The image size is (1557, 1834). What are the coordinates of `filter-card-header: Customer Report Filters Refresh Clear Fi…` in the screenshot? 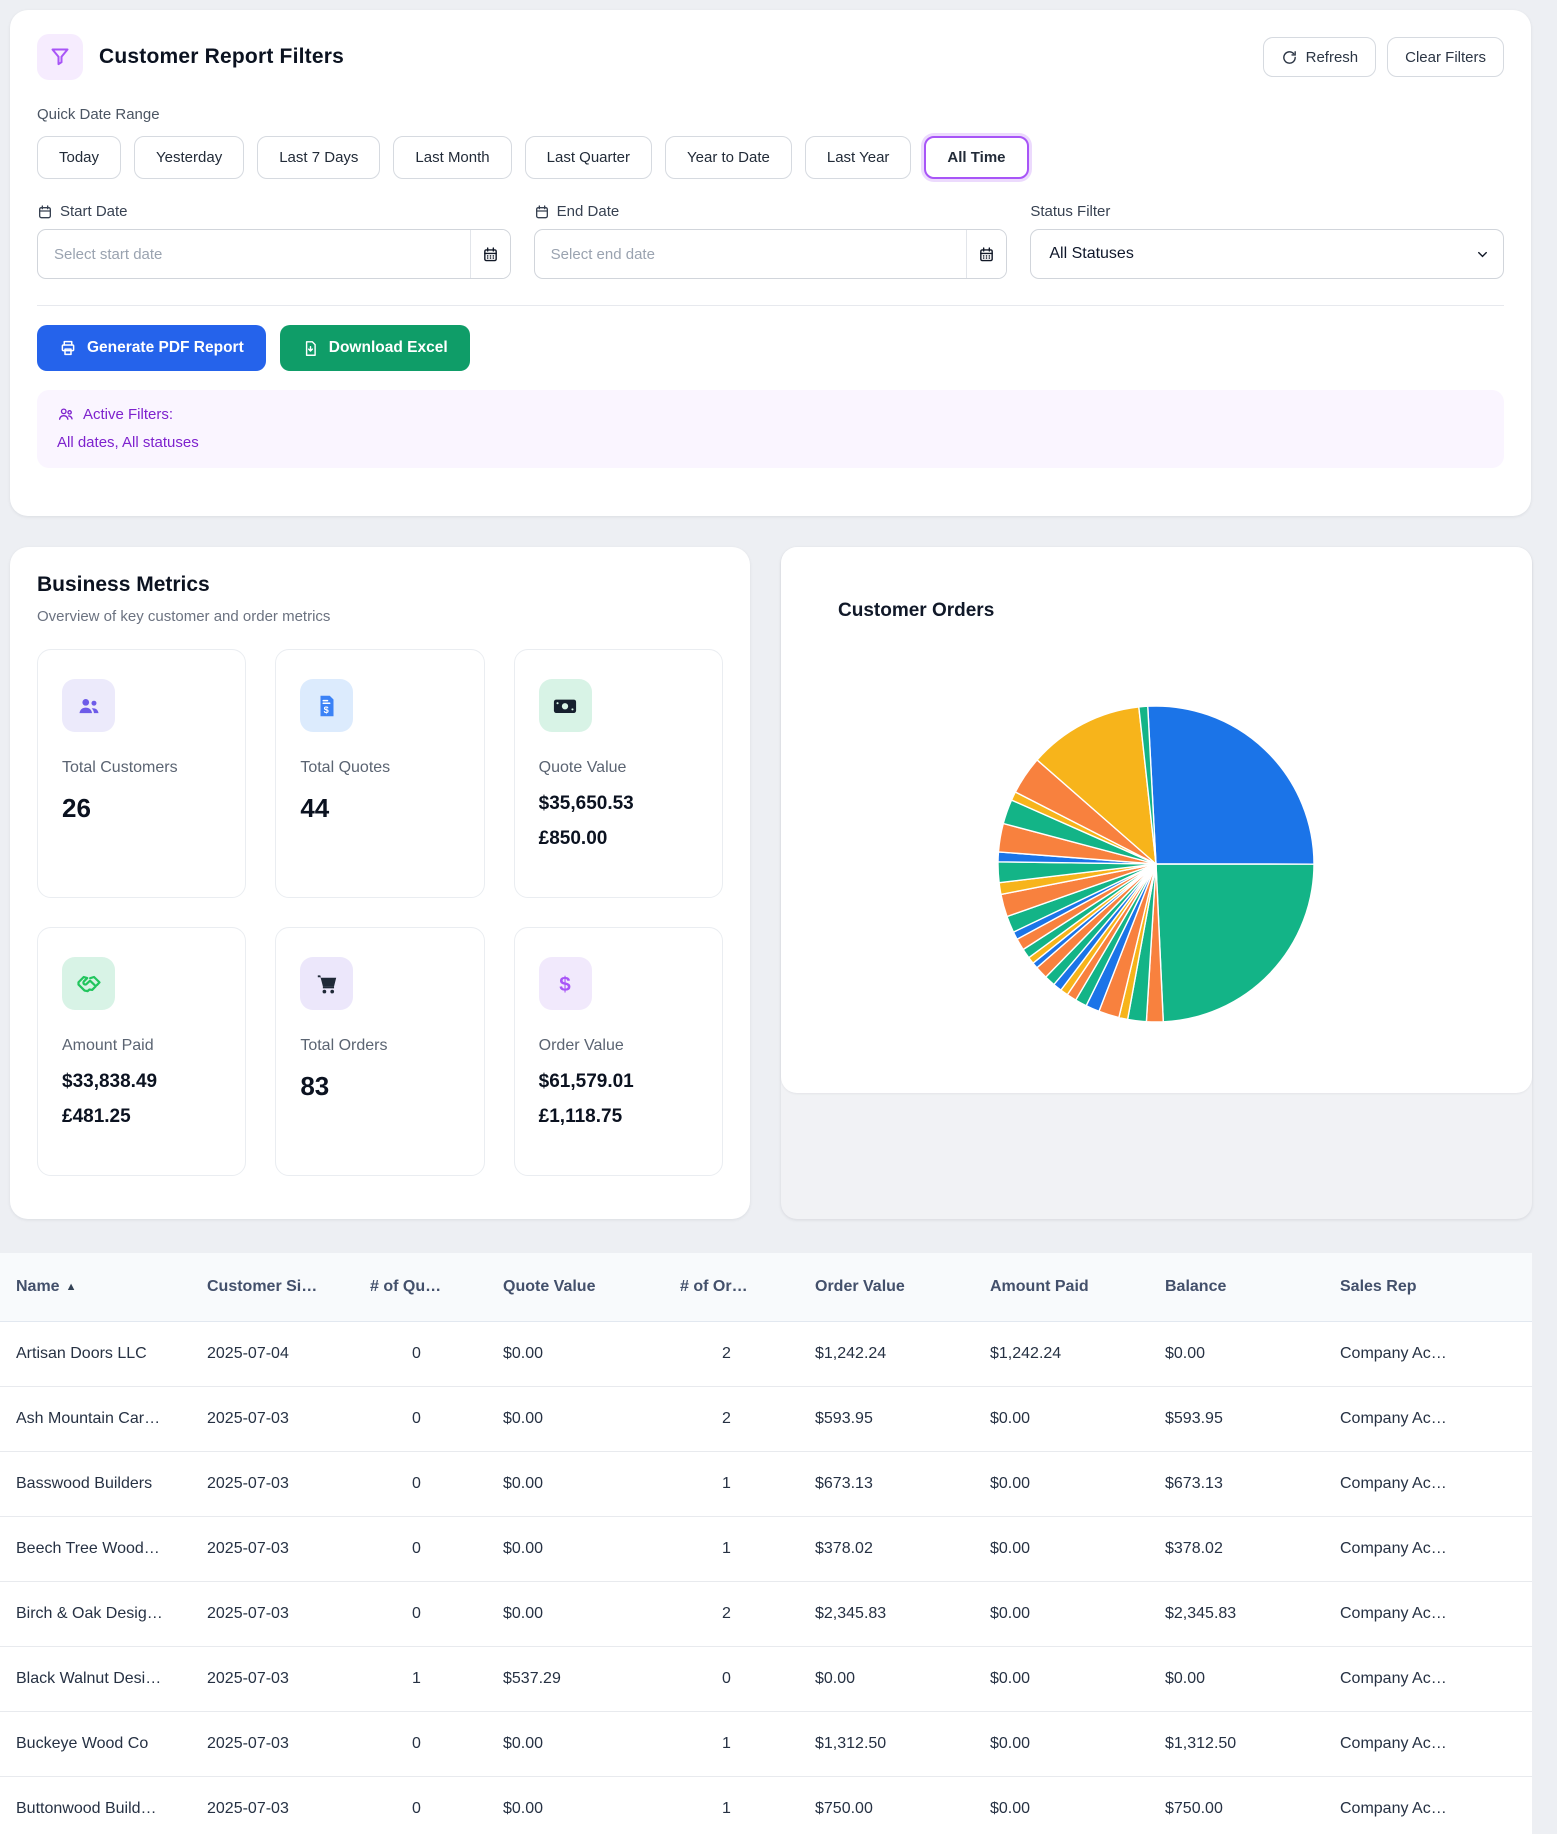 It's located at (770, 57).